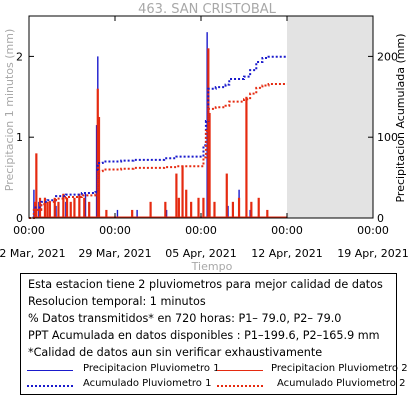 Image resolution: width=408 pixels, height=404 pixels. I want to click on y-left-tick-label-1: 1, so click(19, 137).